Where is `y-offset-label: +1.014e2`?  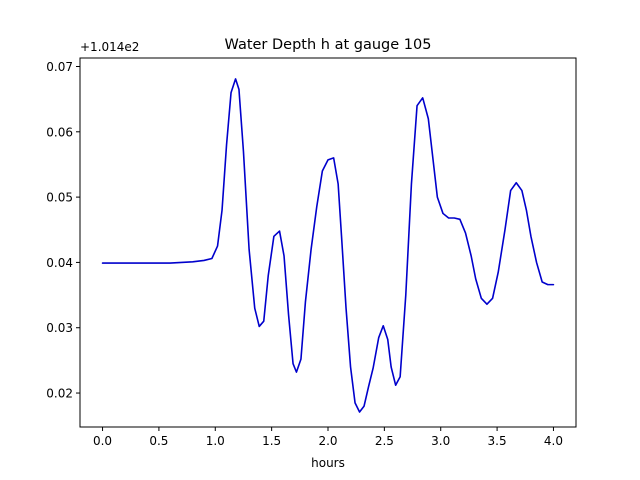 y-offset-label: +1.014e2 is located at coordinates (109, 47).